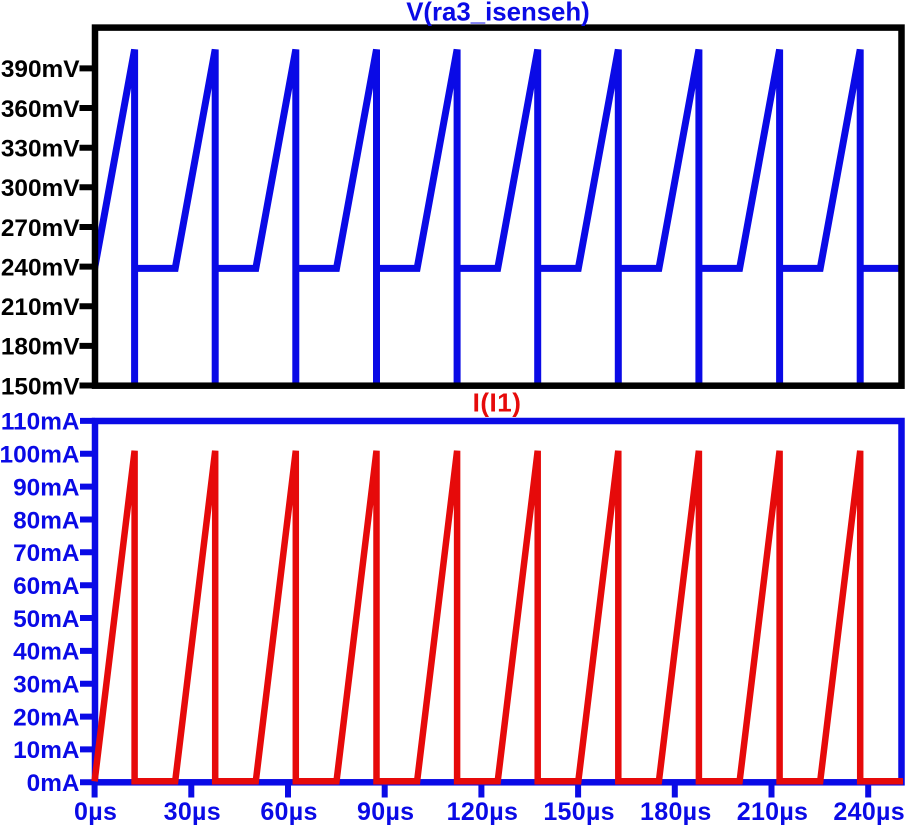 The height and width of the screenshot is (829, 912). Describe the element at coordinates (40, 386) in the screenshot. I see `svg-text: 150mV` at that location.